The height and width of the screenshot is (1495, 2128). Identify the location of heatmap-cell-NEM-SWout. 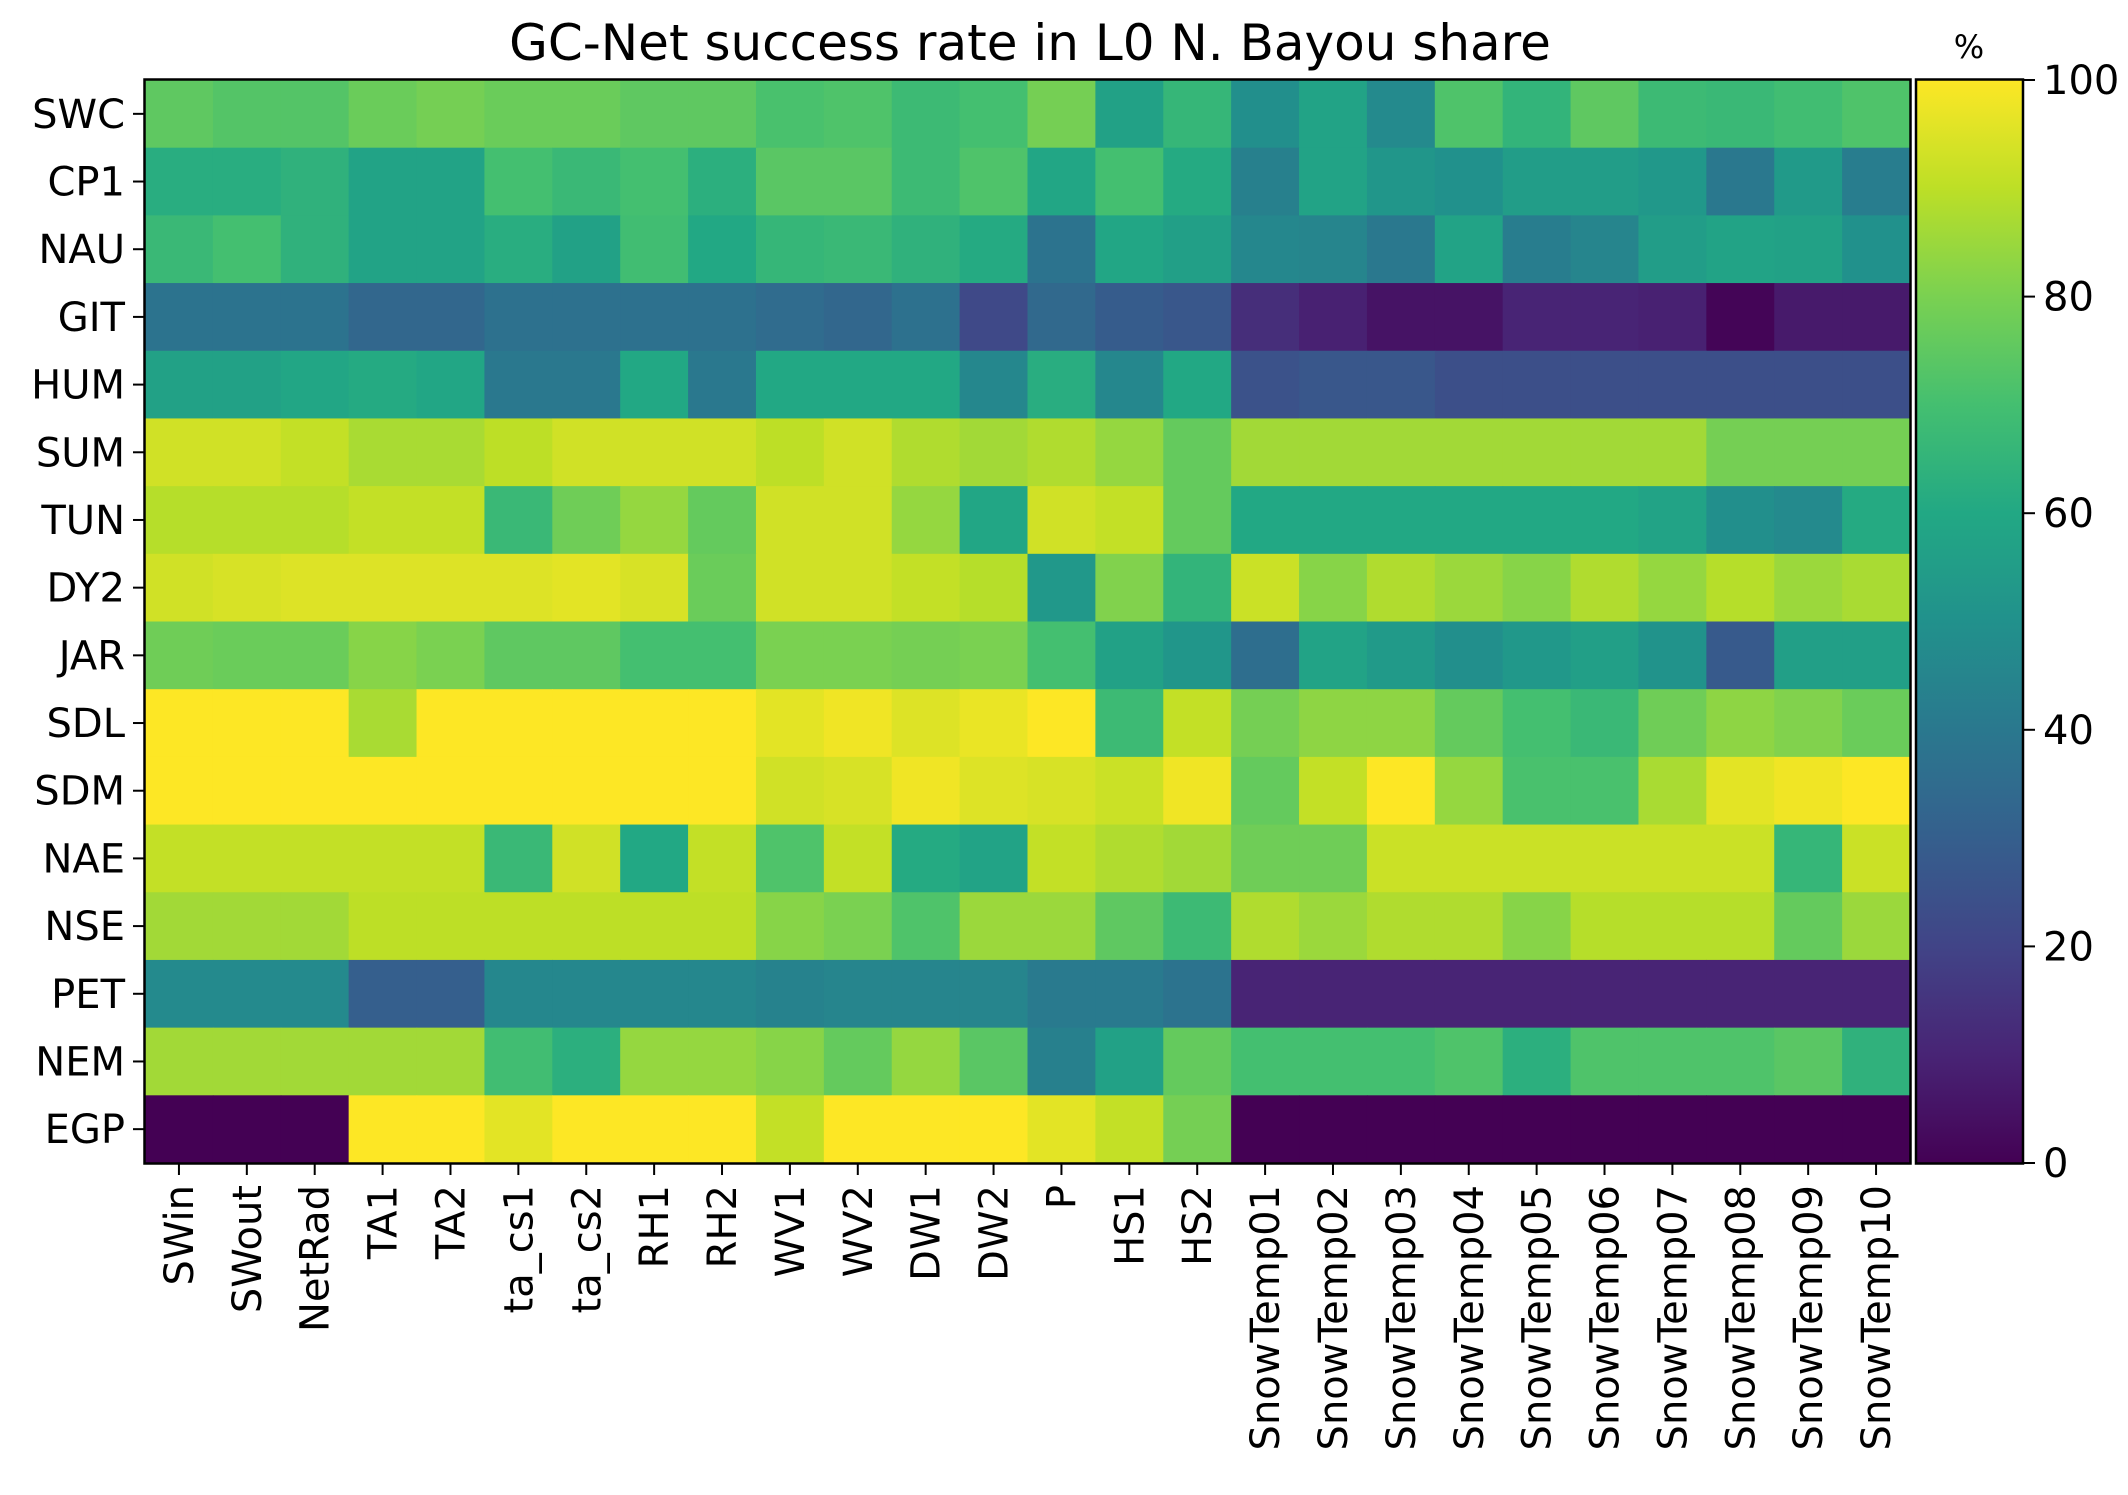
(247, 1061).